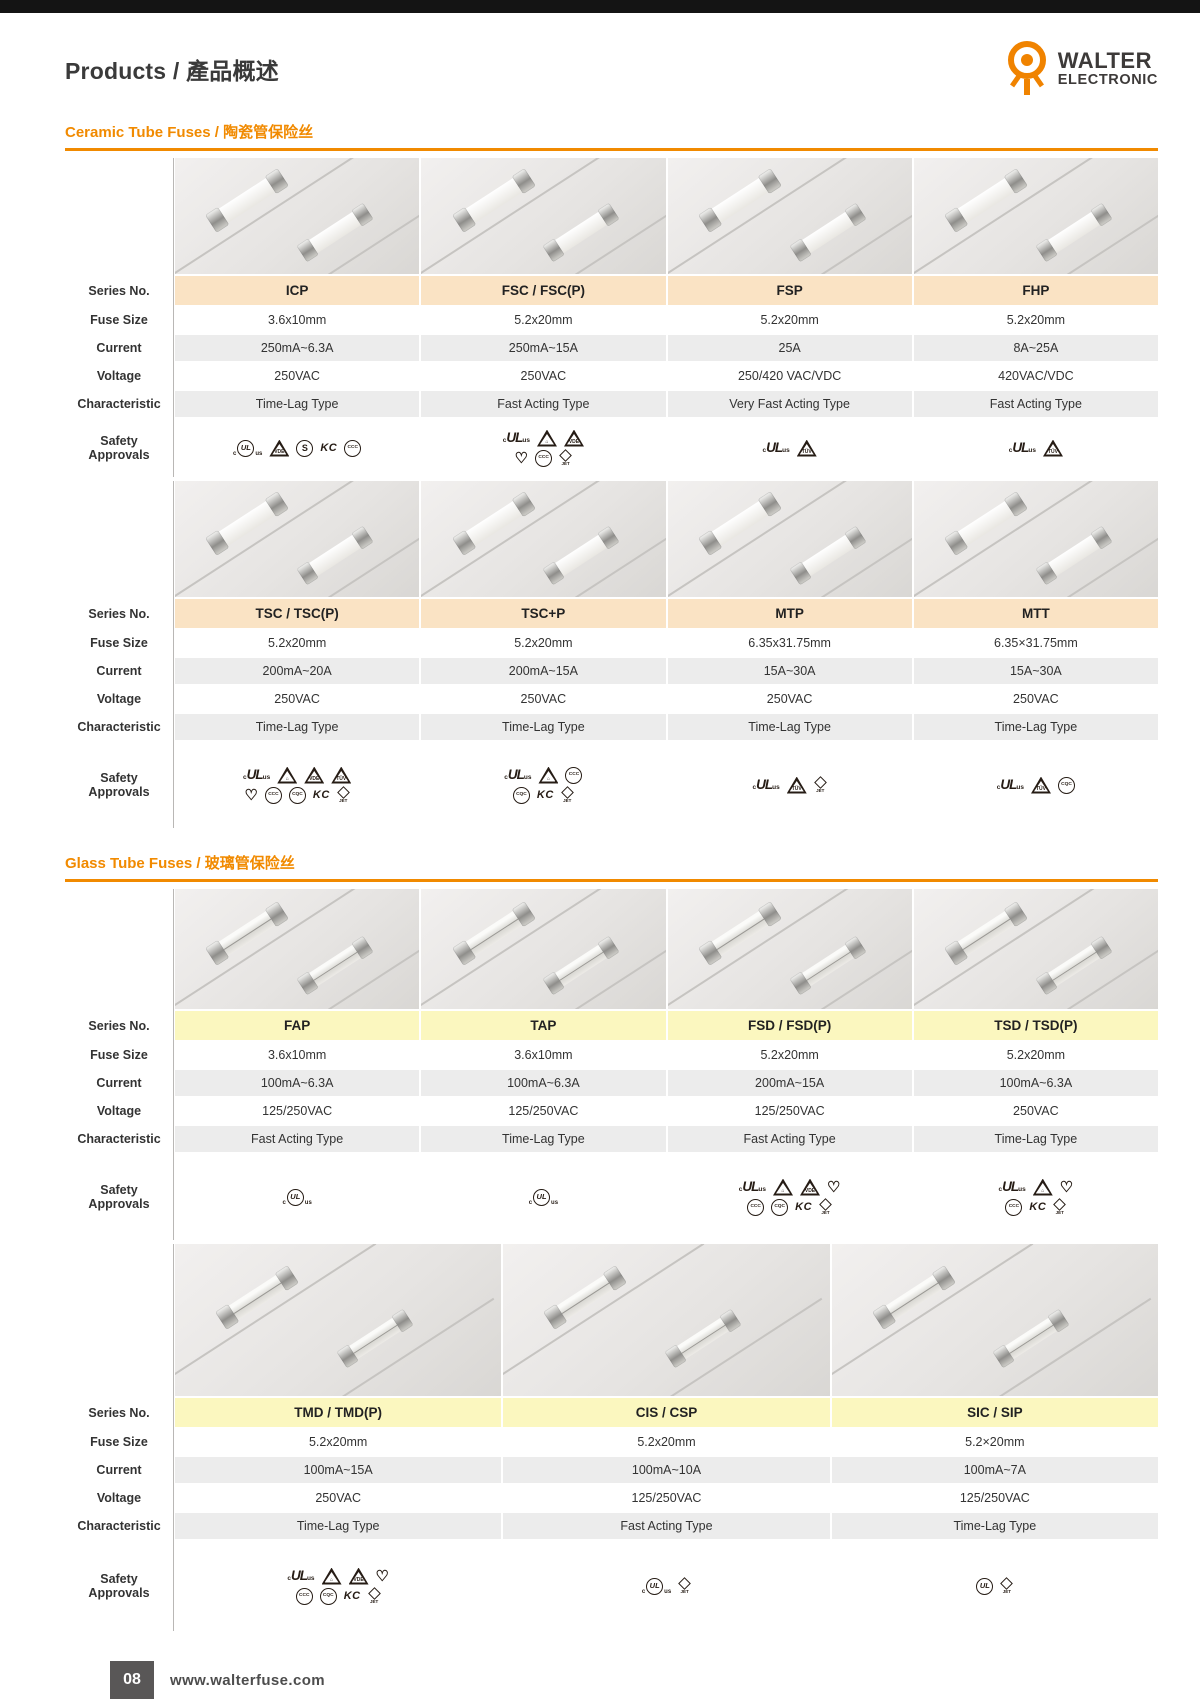  What do you see at coordinates (1035, 1025) in the screenshot?
I see `series-name: TSD / TSD(P)` at bounding box center [1035, 1025].